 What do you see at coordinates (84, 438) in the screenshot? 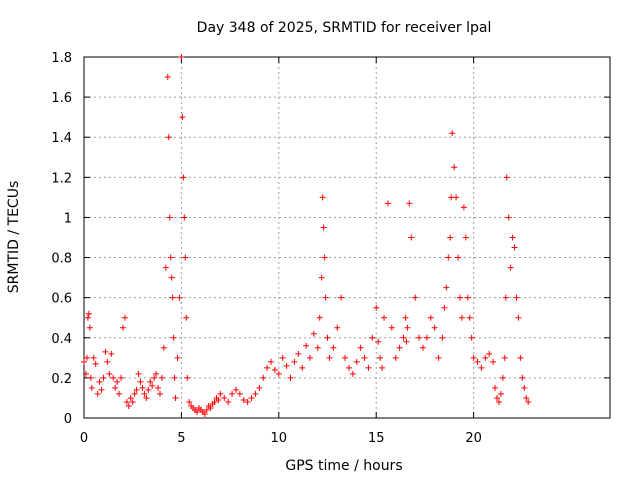
I see `x-tick-label: 0` at bounding box center [84, 438].